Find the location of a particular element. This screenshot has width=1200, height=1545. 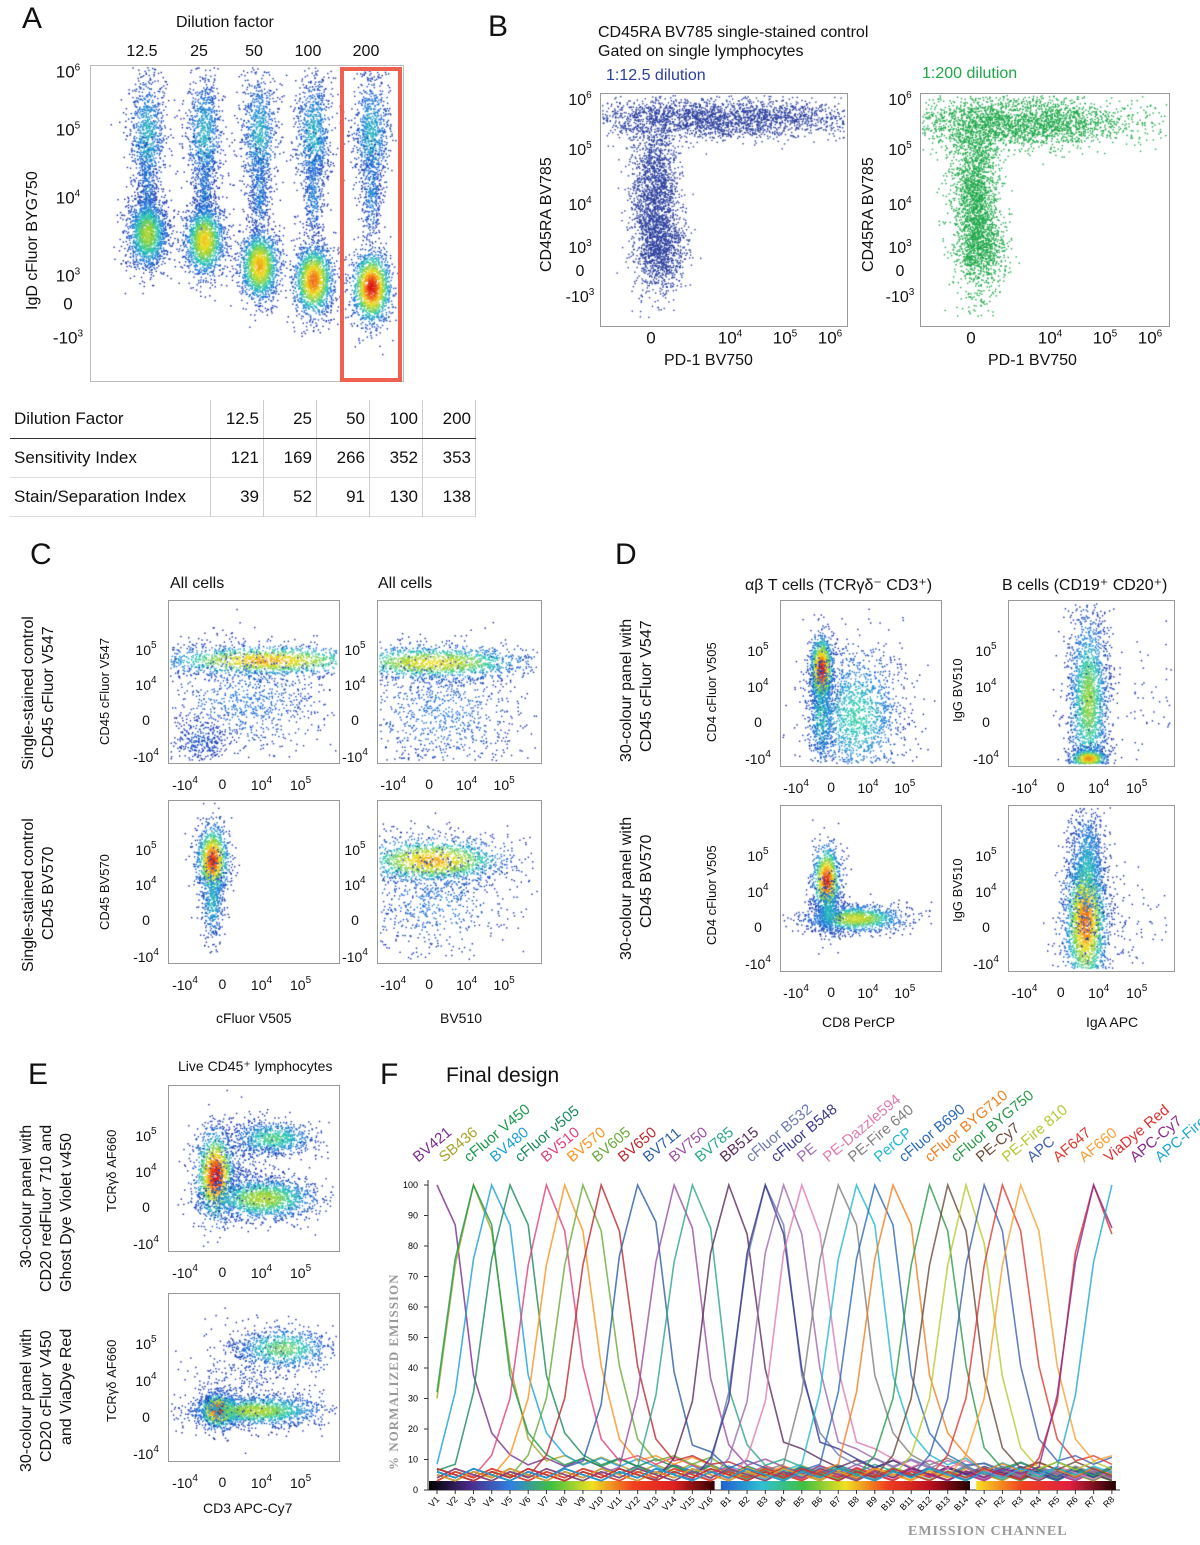

panel-e-row-label-1c: Ghost Dye Violet v450 is located at coordinates (66, 1212).